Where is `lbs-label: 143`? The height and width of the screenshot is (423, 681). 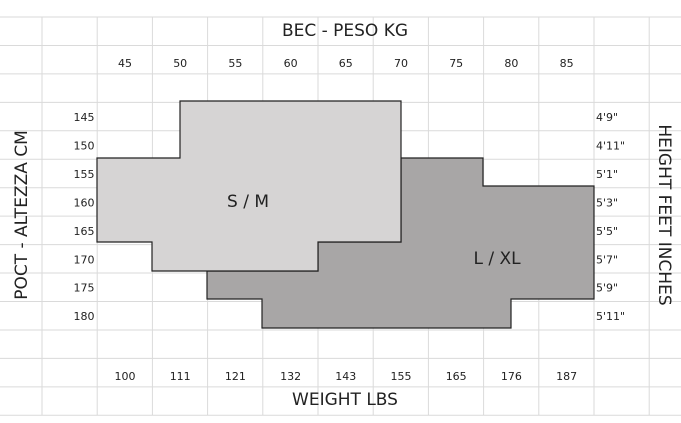
lbs-label: 143 is located at coordinates (345, 376).